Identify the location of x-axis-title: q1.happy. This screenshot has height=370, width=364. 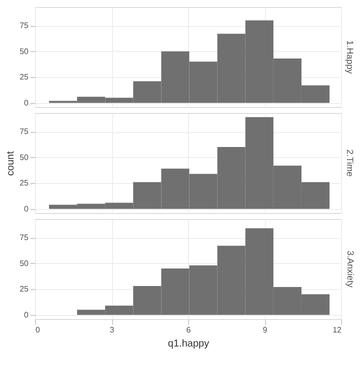
(189, 344).